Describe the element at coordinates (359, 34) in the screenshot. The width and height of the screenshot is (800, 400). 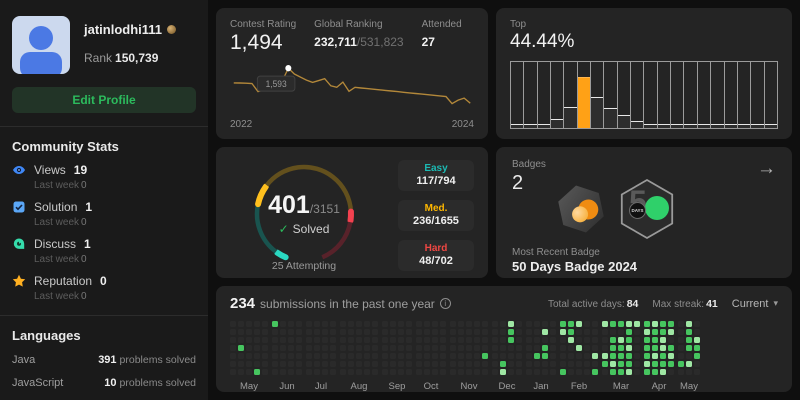
I see `global-ranking-stat: Global Ranking 232,711/531,823` at that location.